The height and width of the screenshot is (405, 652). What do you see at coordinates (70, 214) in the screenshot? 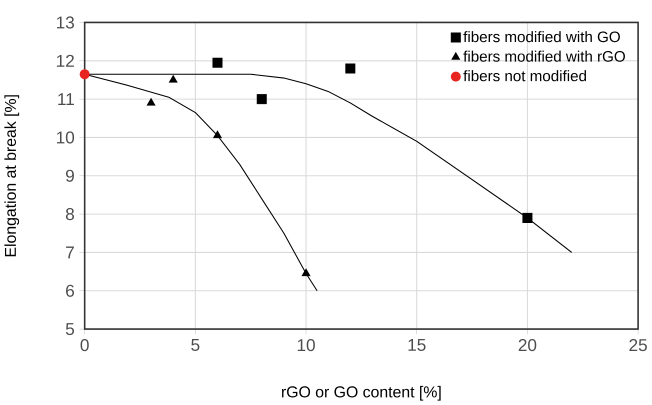
I see `y-tick-label: 8` at bounding box center [70, 214].